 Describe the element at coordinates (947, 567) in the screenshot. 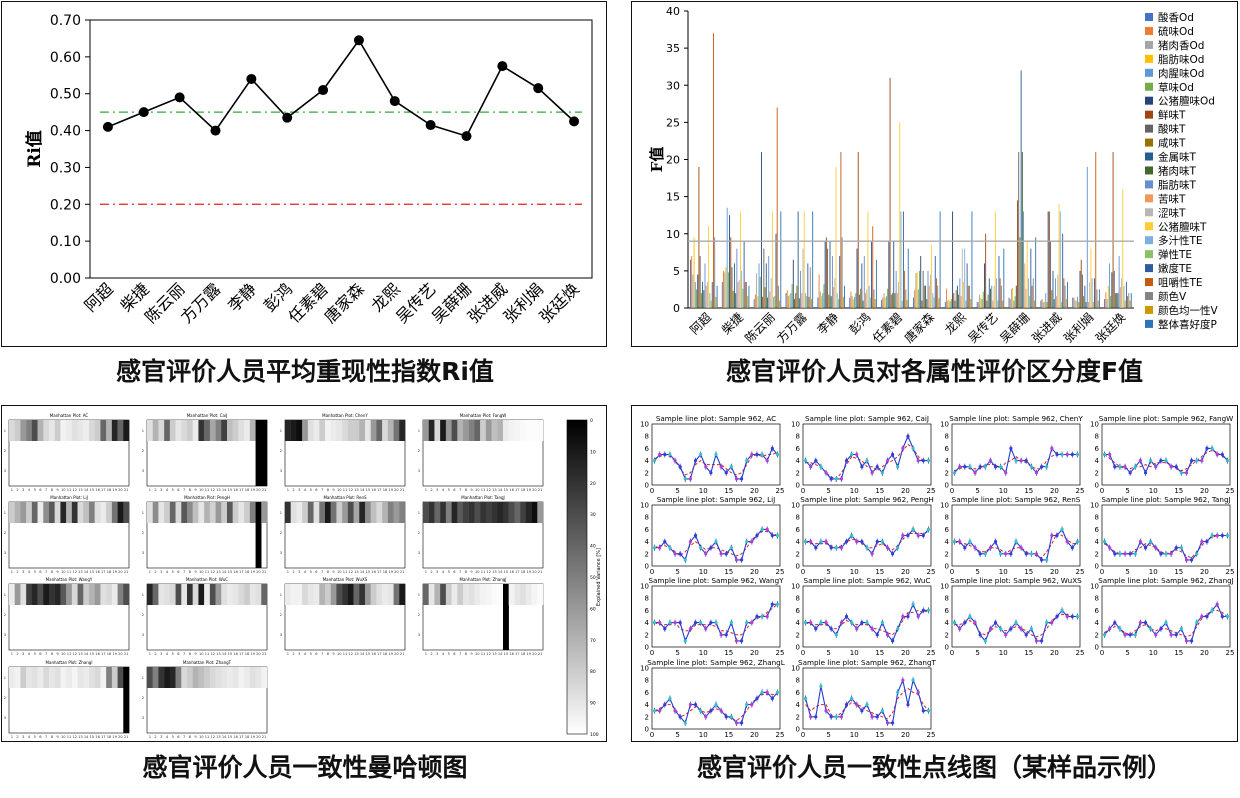

I see `line-plot-y-tick: 0` at that location.